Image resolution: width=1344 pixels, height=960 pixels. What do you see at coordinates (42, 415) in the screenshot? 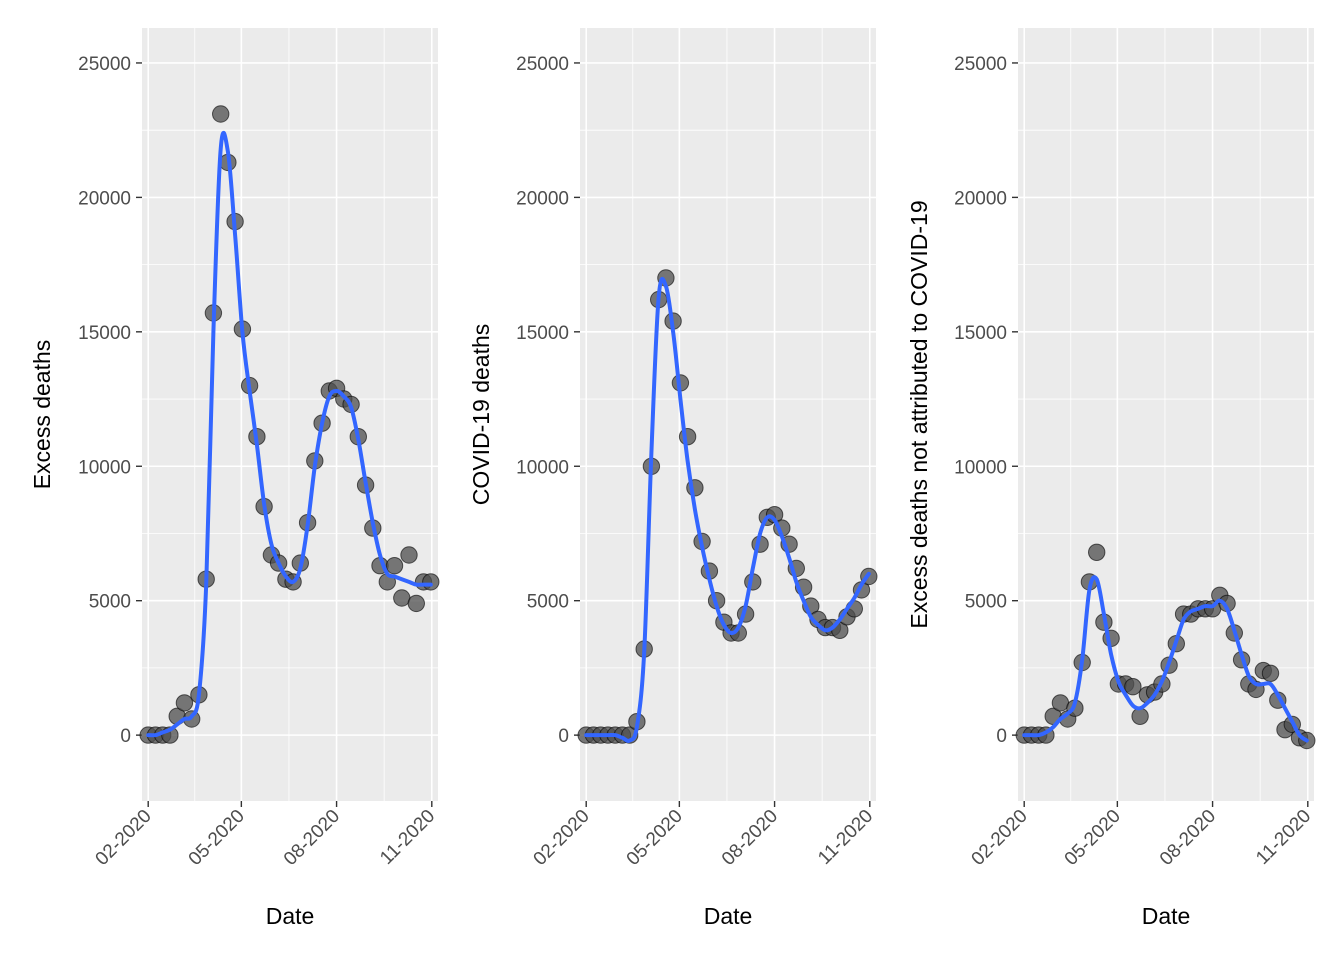
I see `y-axis-title: Excess deaths` at bounding box center [42, 415].